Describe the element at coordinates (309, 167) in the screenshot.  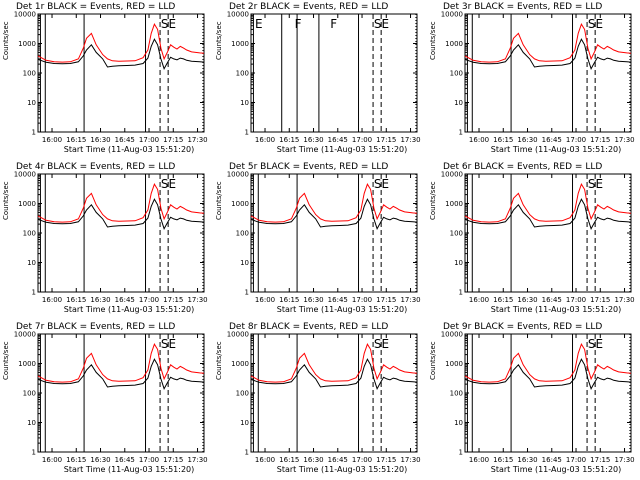
I see `panel-title: Det 5r BLACK = Events, RED = LLD` at that location.